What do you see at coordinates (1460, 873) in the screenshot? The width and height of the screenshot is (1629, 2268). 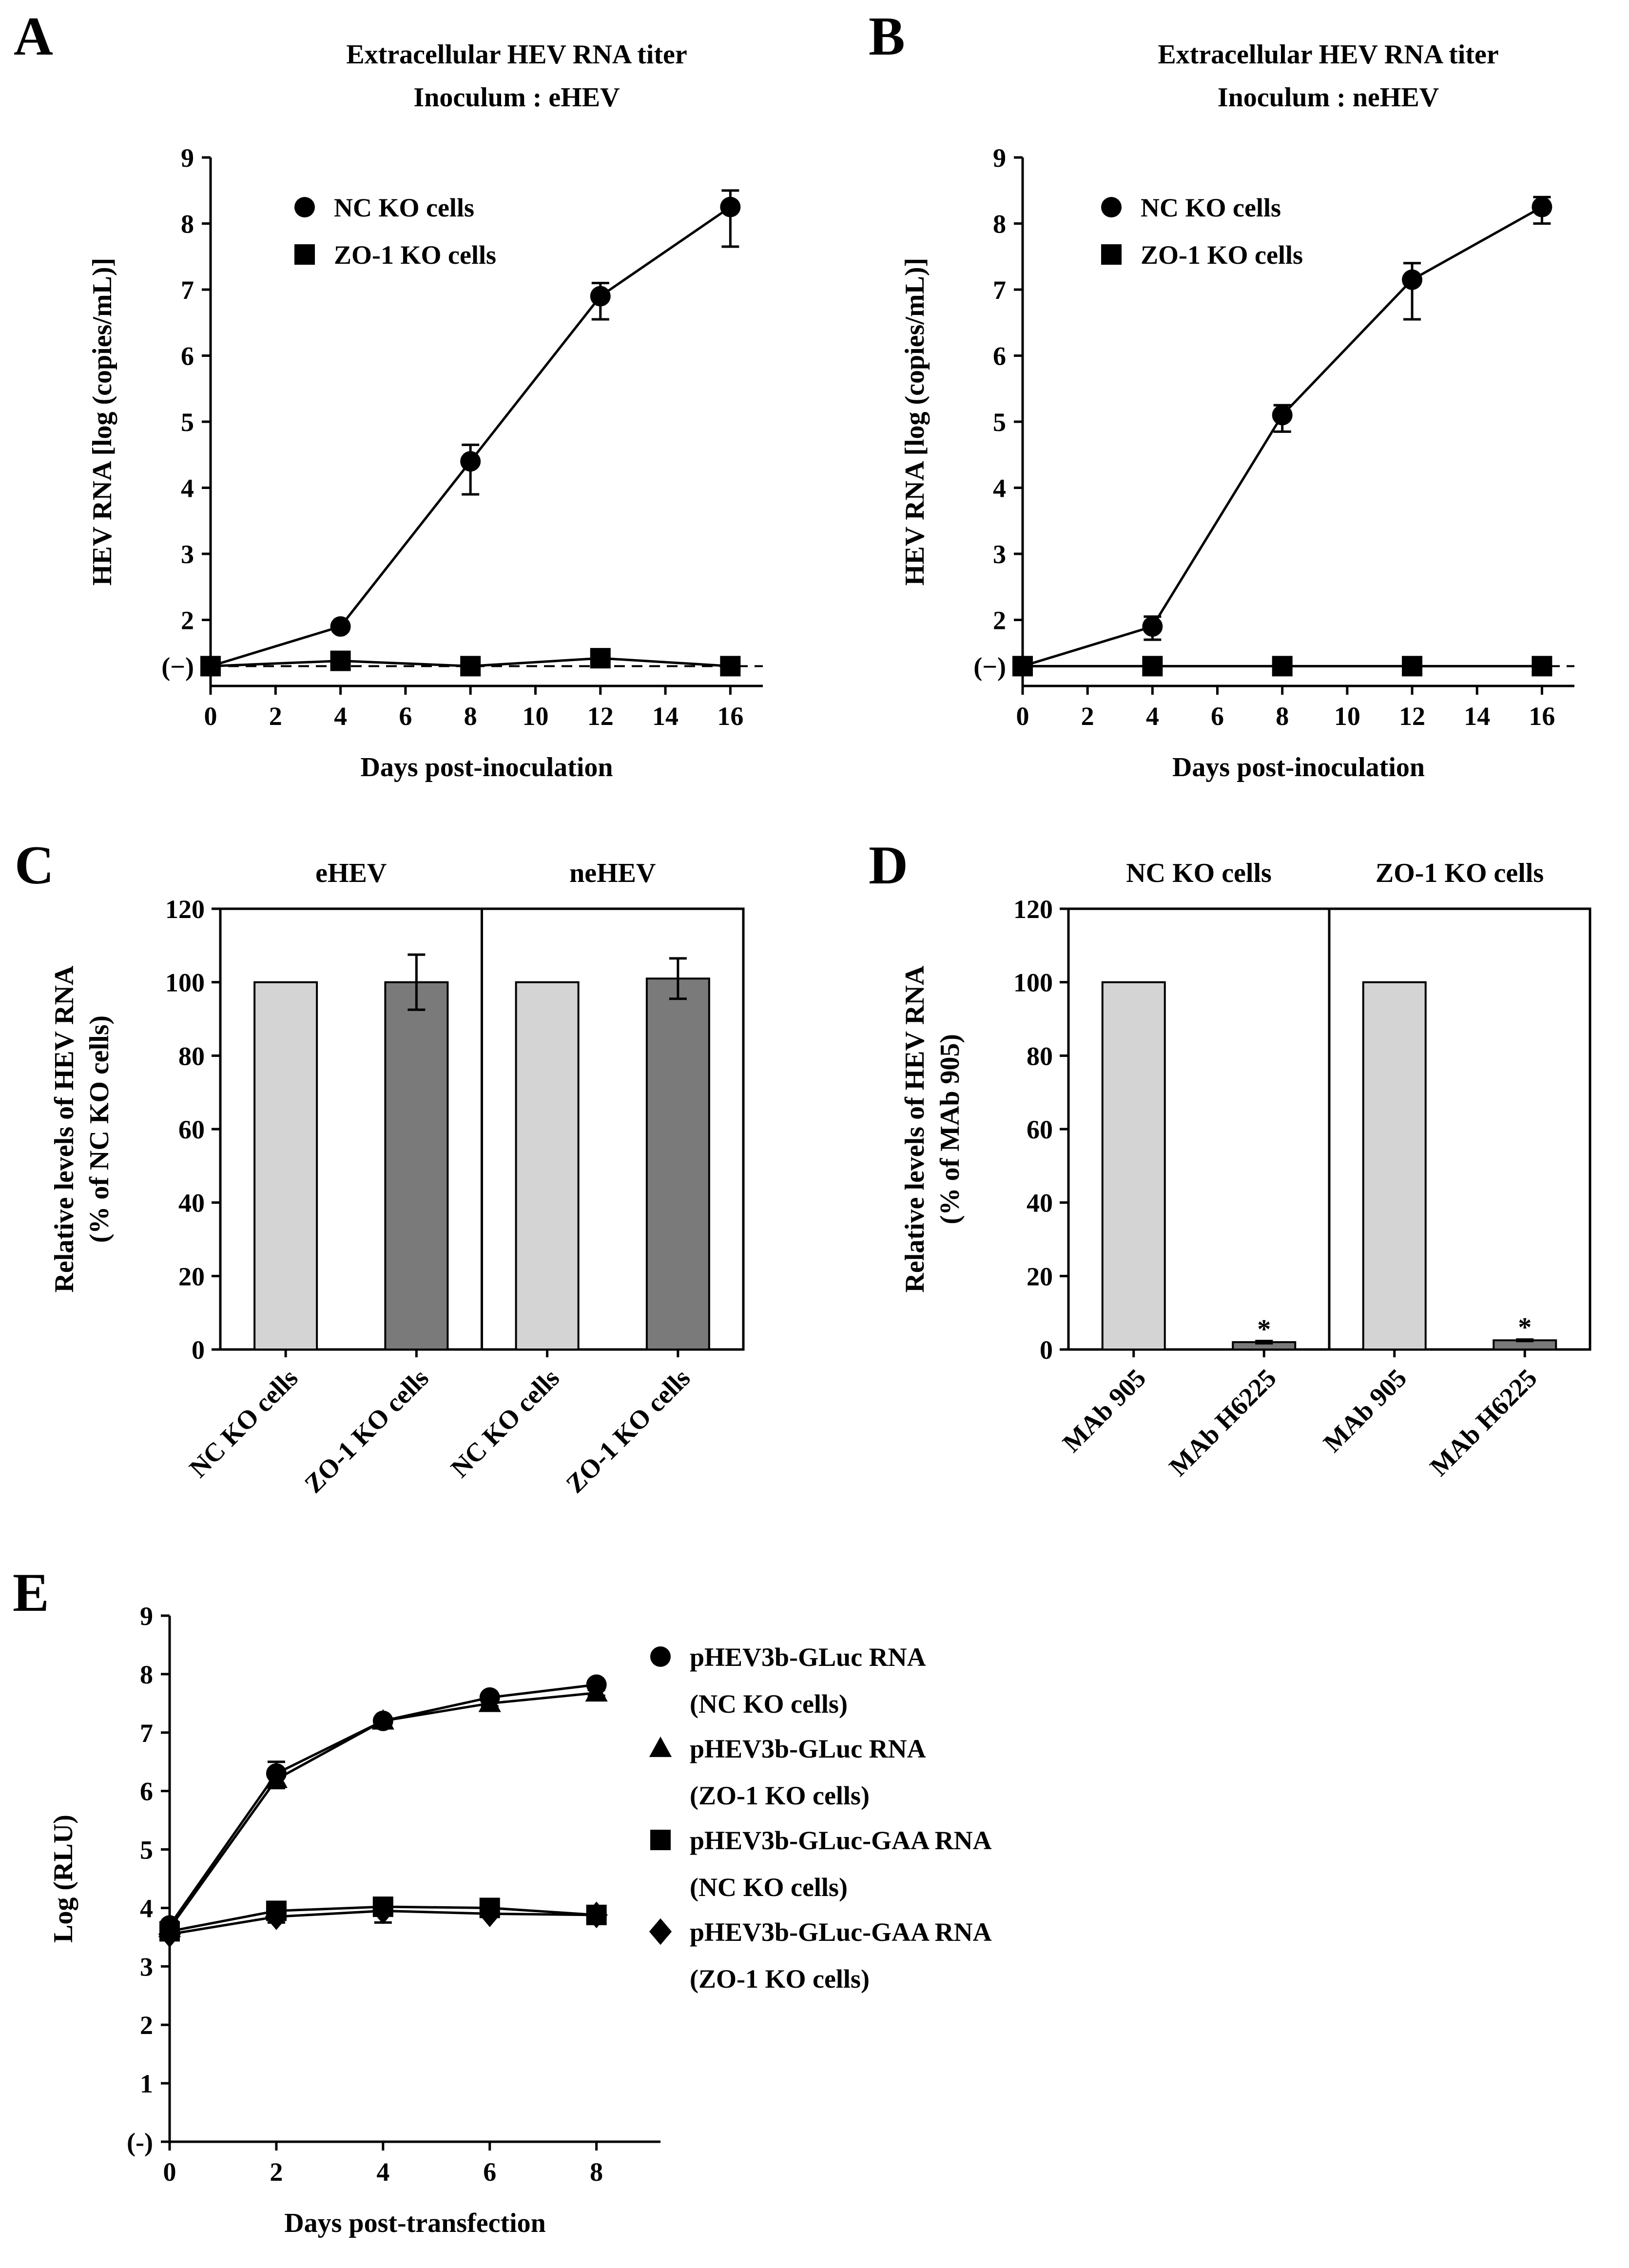 I see `group-label: ZO-1 KO cells` at bounding box center [1460, 873].